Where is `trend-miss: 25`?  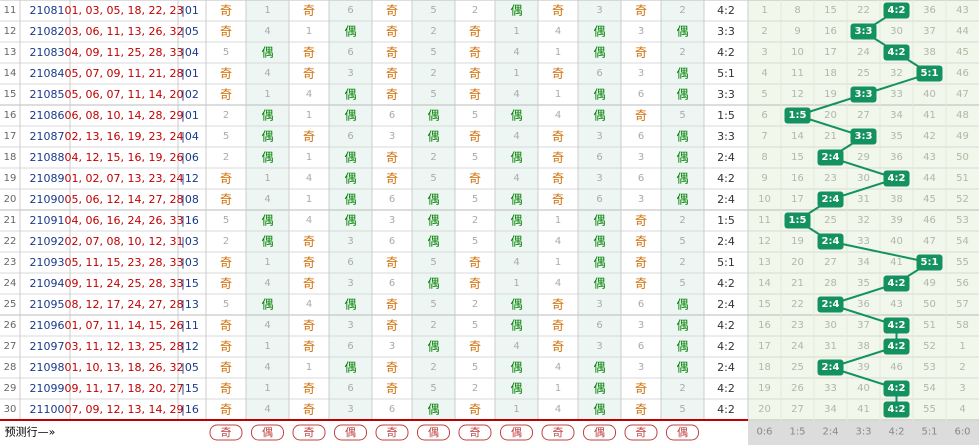 trend-miss: 25 is located at coordinates (797, 367).